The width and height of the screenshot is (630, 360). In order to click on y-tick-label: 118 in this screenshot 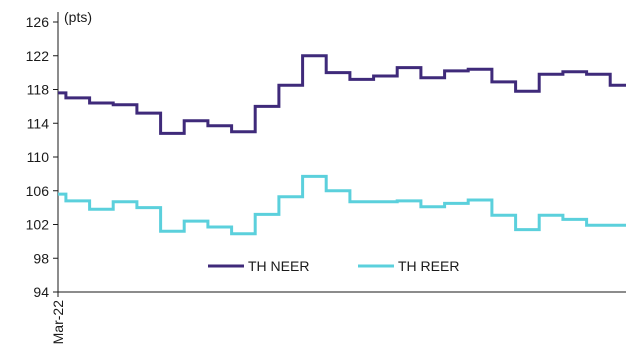, I will do `click(38, 90)`.